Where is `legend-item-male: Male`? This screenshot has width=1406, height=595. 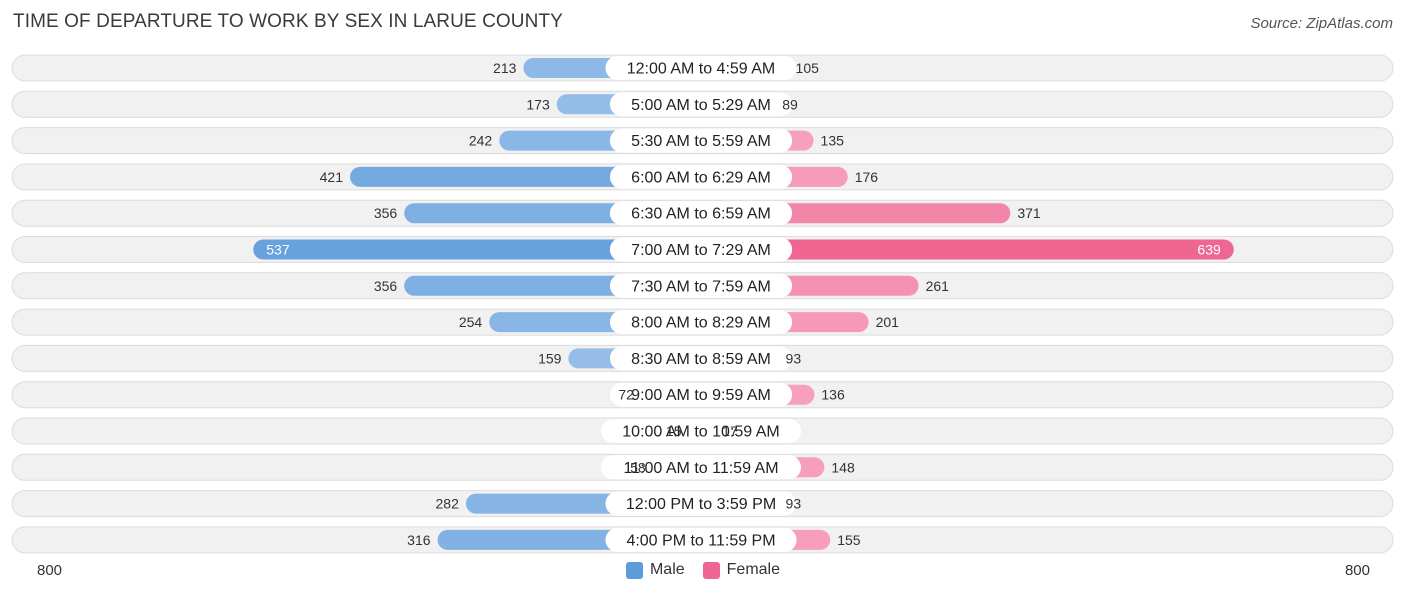 legend-item-male: Male is located at coordinates (655, 570).